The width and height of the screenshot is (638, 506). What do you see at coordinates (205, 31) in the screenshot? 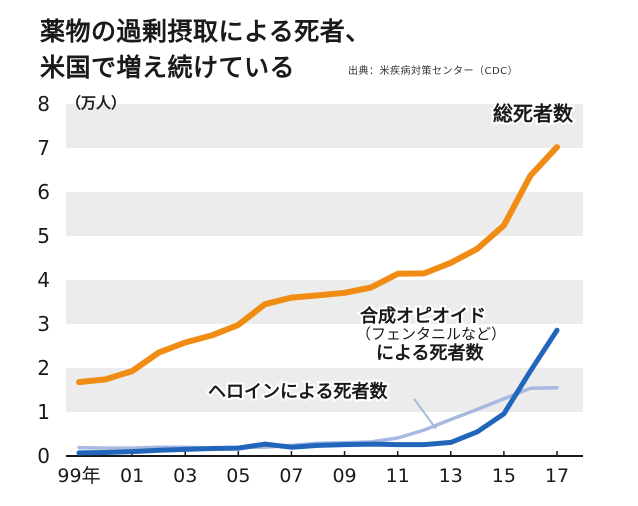
I see `chart-title-line1: 薬物の過剰摂取による死者、` at bounding box center [205, 31].